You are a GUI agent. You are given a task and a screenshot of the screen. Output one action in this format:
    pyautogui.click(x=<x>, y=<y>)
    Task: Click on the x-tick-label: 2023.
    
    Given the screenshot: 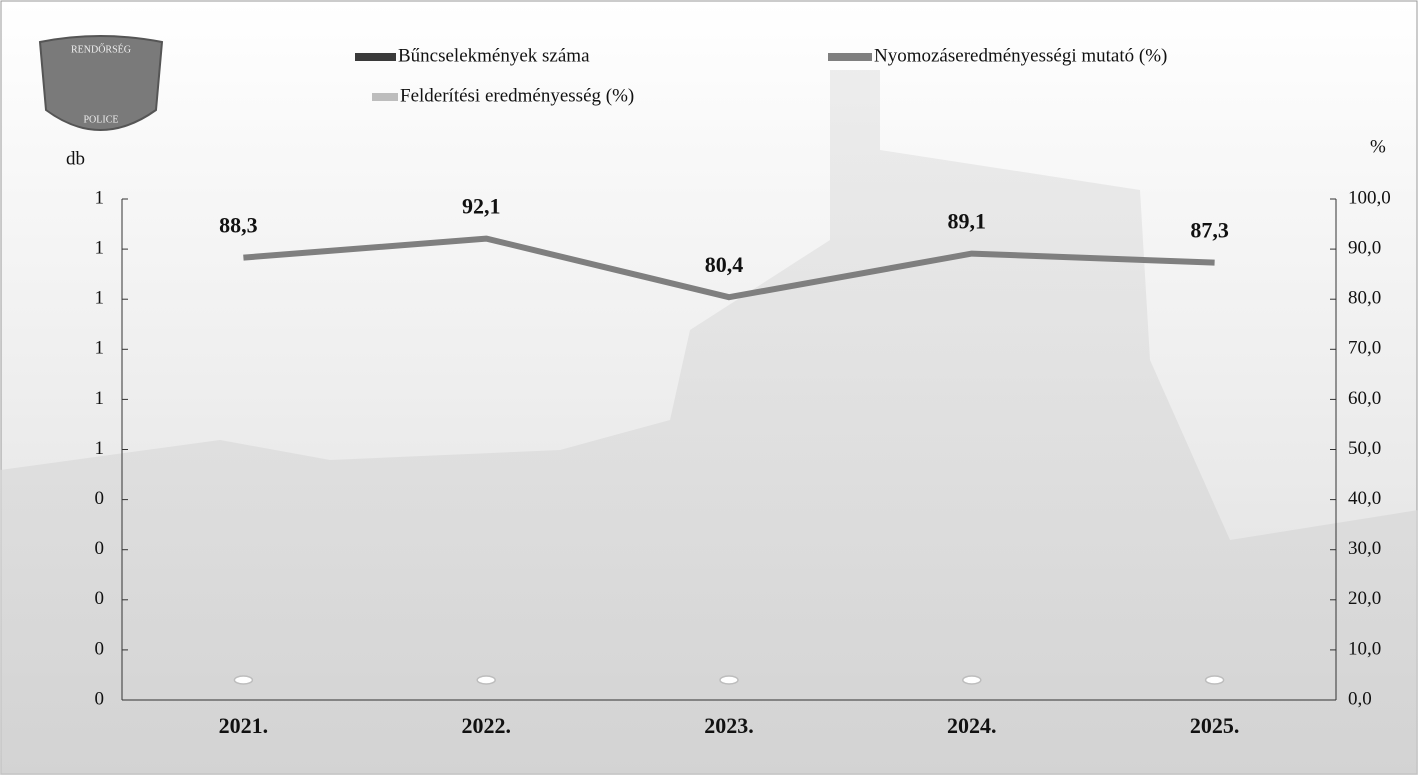 What is the action you would take?
    pyautogui.click(x=729, y=725)
    